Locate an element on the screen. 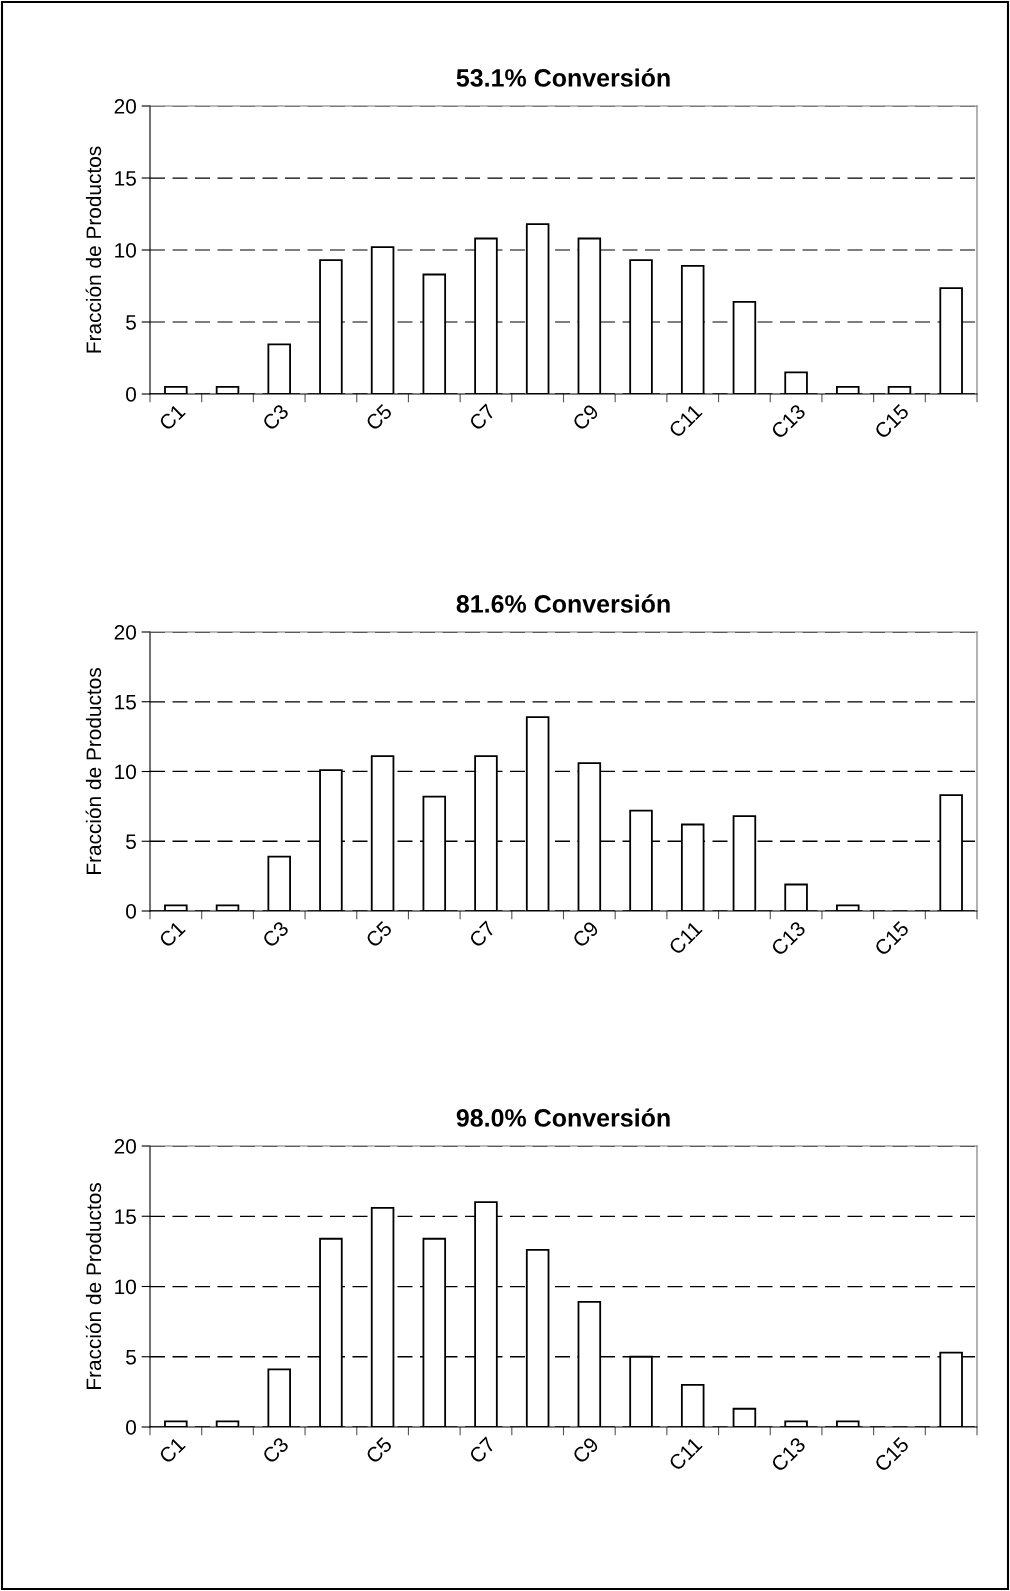  chart-title: 81.6% Conversión is located at coordinates (563, 603).